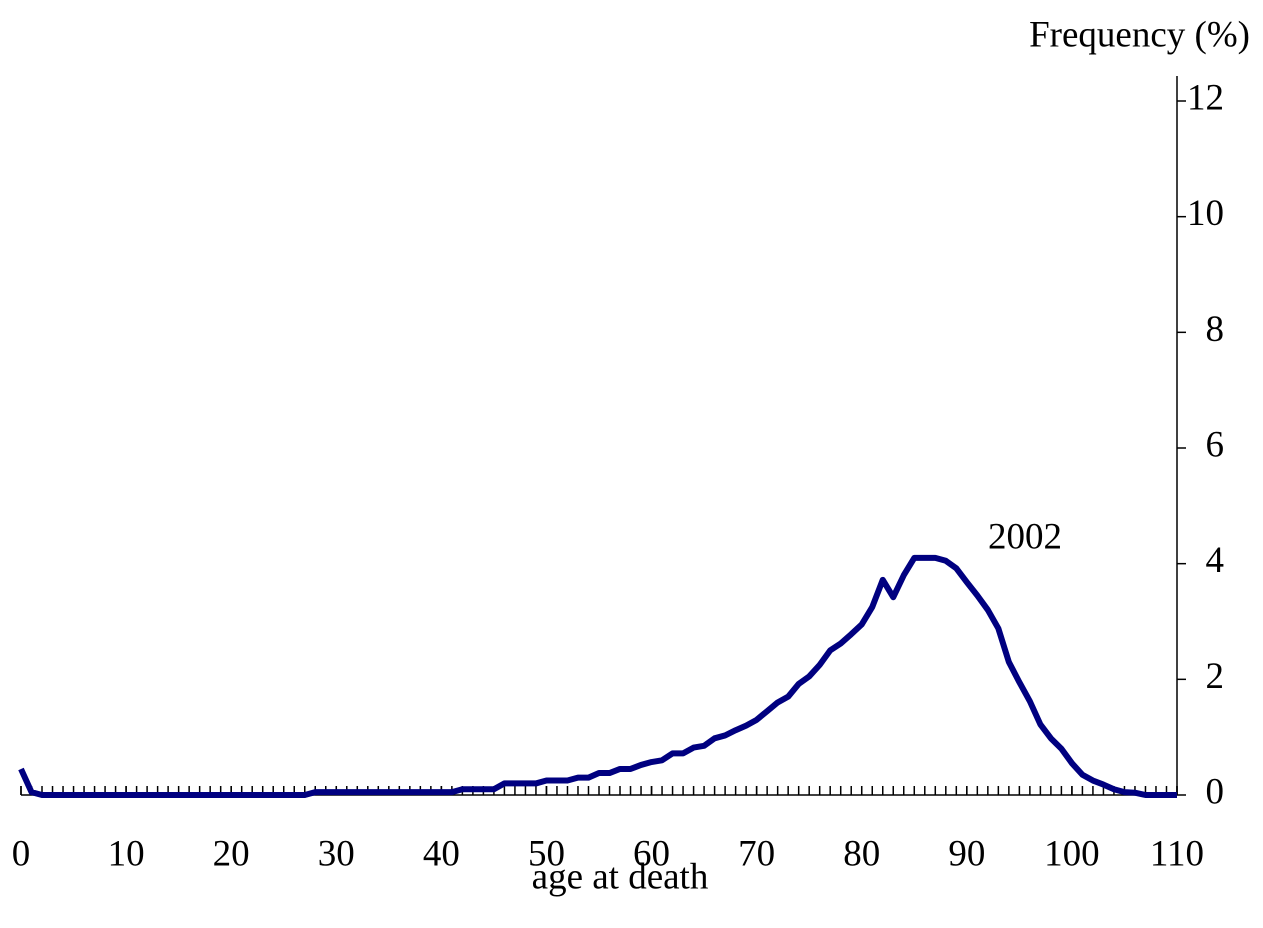 This screenshot has height=928, width=1263. What do you see at coordinates (1139, 34) in the screenshot?
I see `y-axis-label: Frequency (%)` at bounding box center [1139, 34].